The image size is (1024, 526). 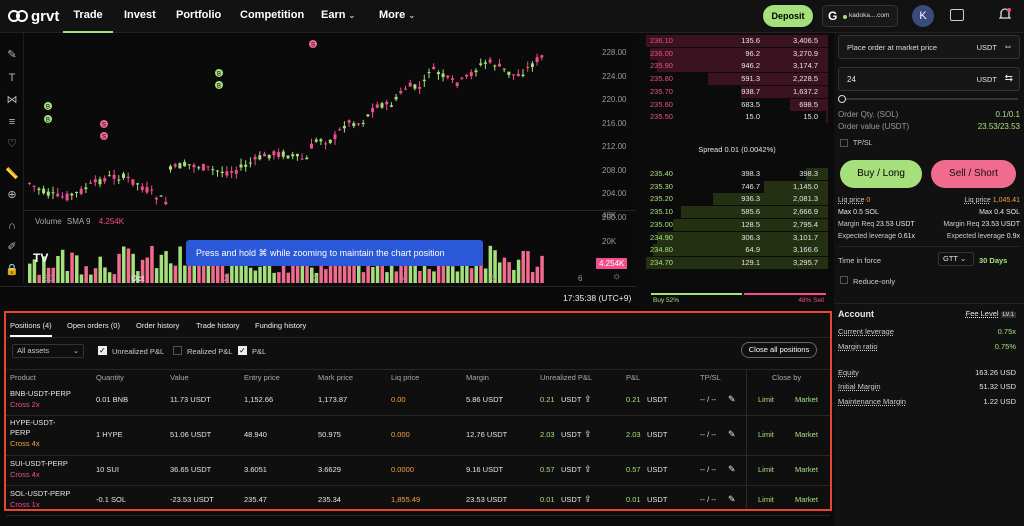 What do you see at coordinates (737, 53) in the screenshot?
I see `ask-row: 236.00 96.2 3,270.9` at bounding box center [737, 53].